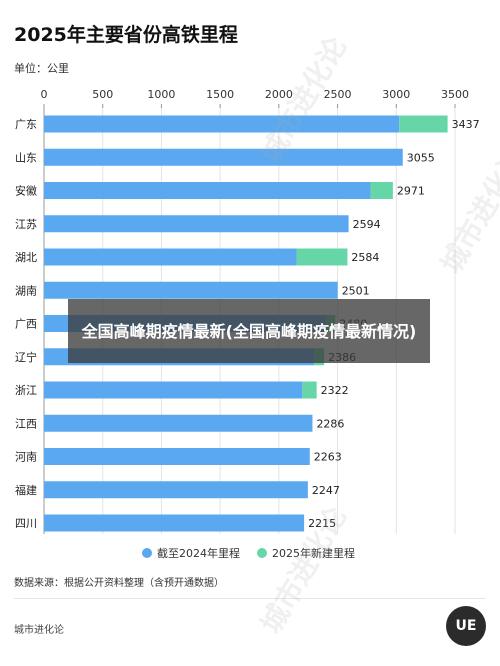  I want to click on x-tick-label: 2500, so click(338, 94).